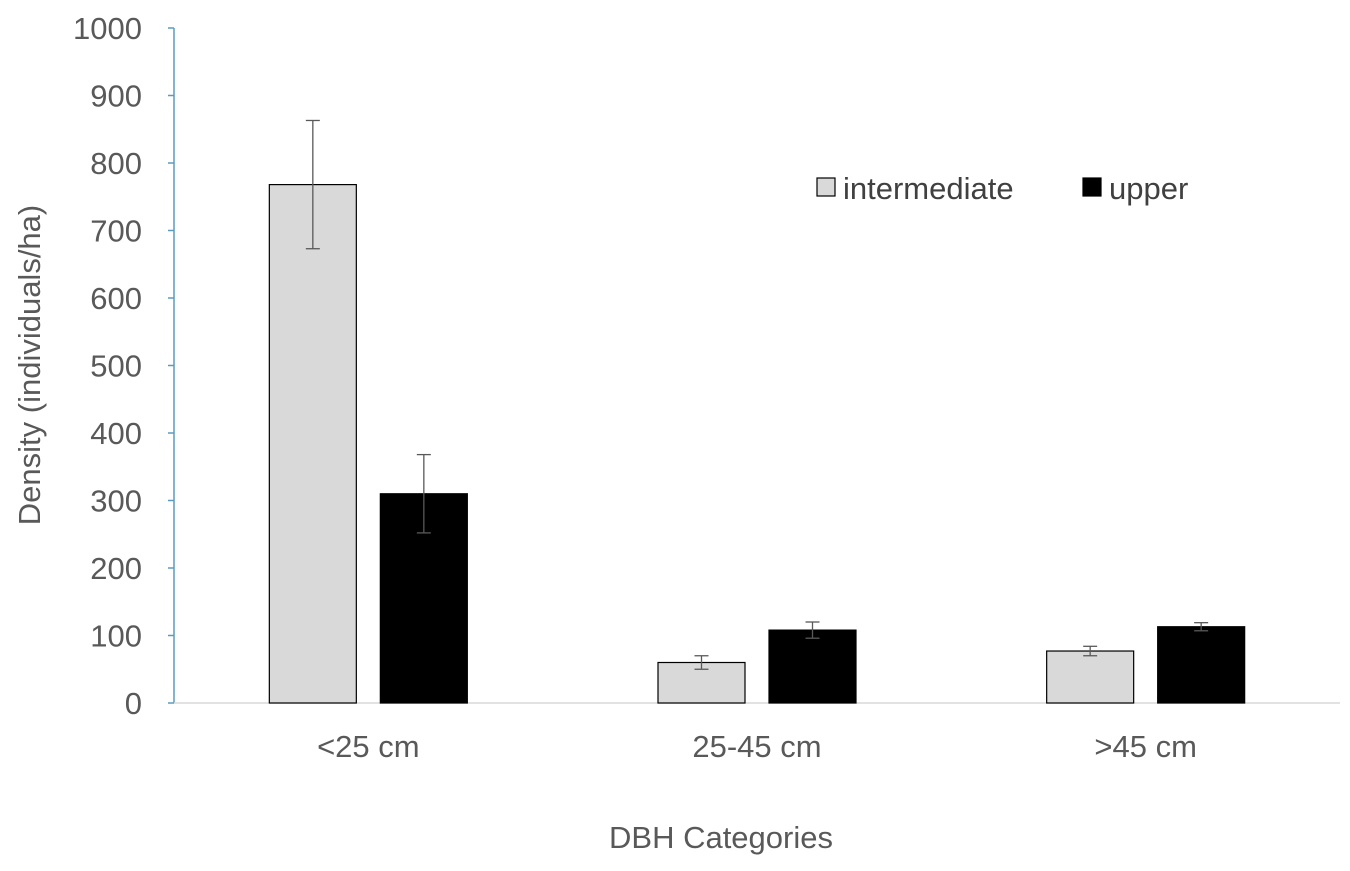 This screenshot has height=871, width=1350. Describe the element at coordinates (116, 96) in the screenshot. I see `y-tick-label: 900` at that location.